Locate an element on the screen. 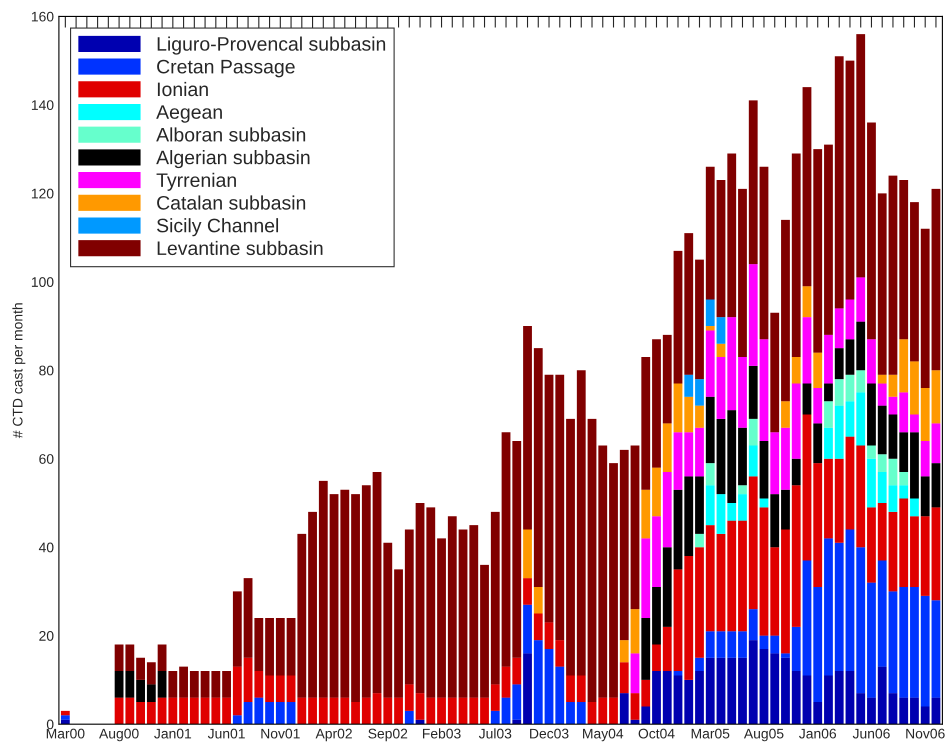  x-tick-label: Apr02 is located at coordinates (334, 735).